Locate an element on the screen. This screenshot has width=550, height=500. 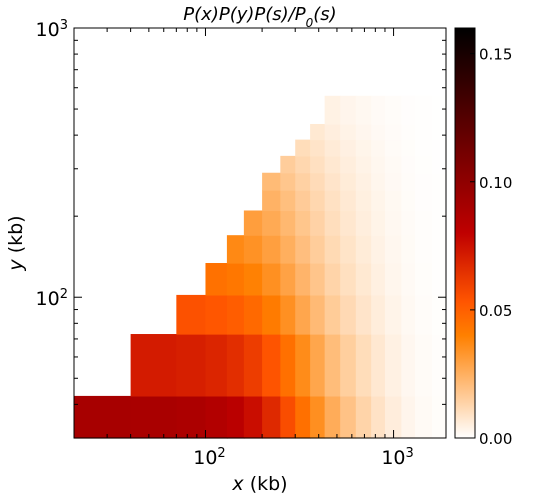
x-axis-label: x (kb) is located at coordinates (259, 484).